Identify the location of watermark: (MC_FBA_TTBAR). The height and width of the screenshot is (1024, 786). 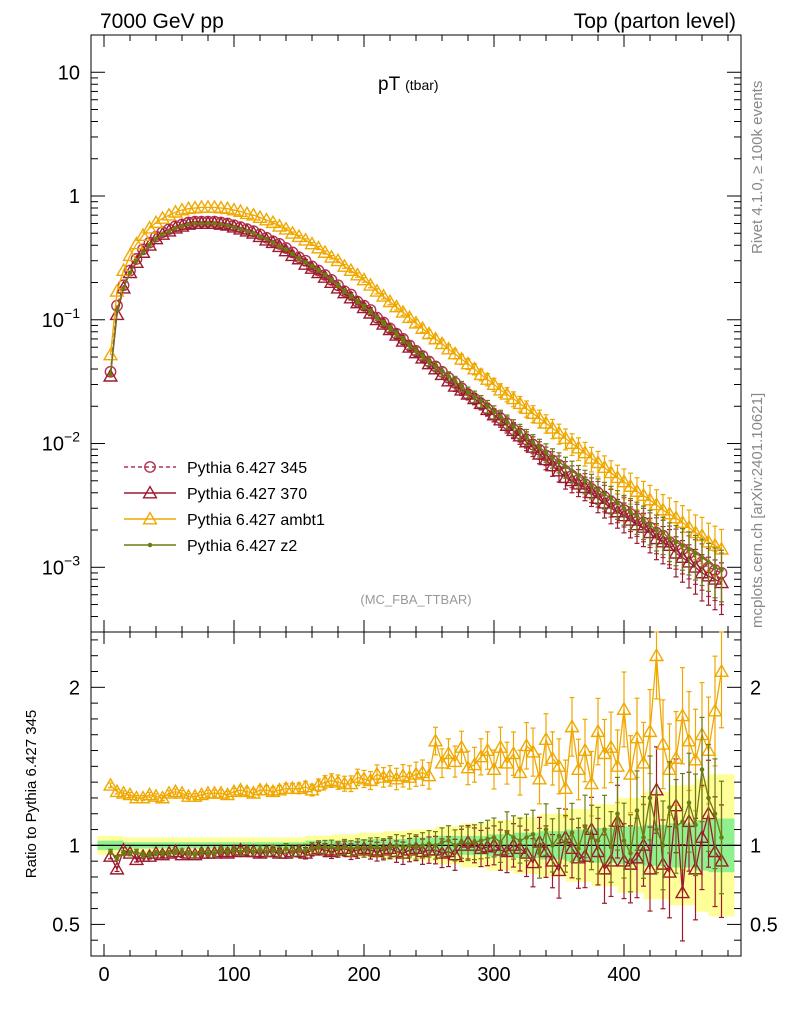
(415, 599).